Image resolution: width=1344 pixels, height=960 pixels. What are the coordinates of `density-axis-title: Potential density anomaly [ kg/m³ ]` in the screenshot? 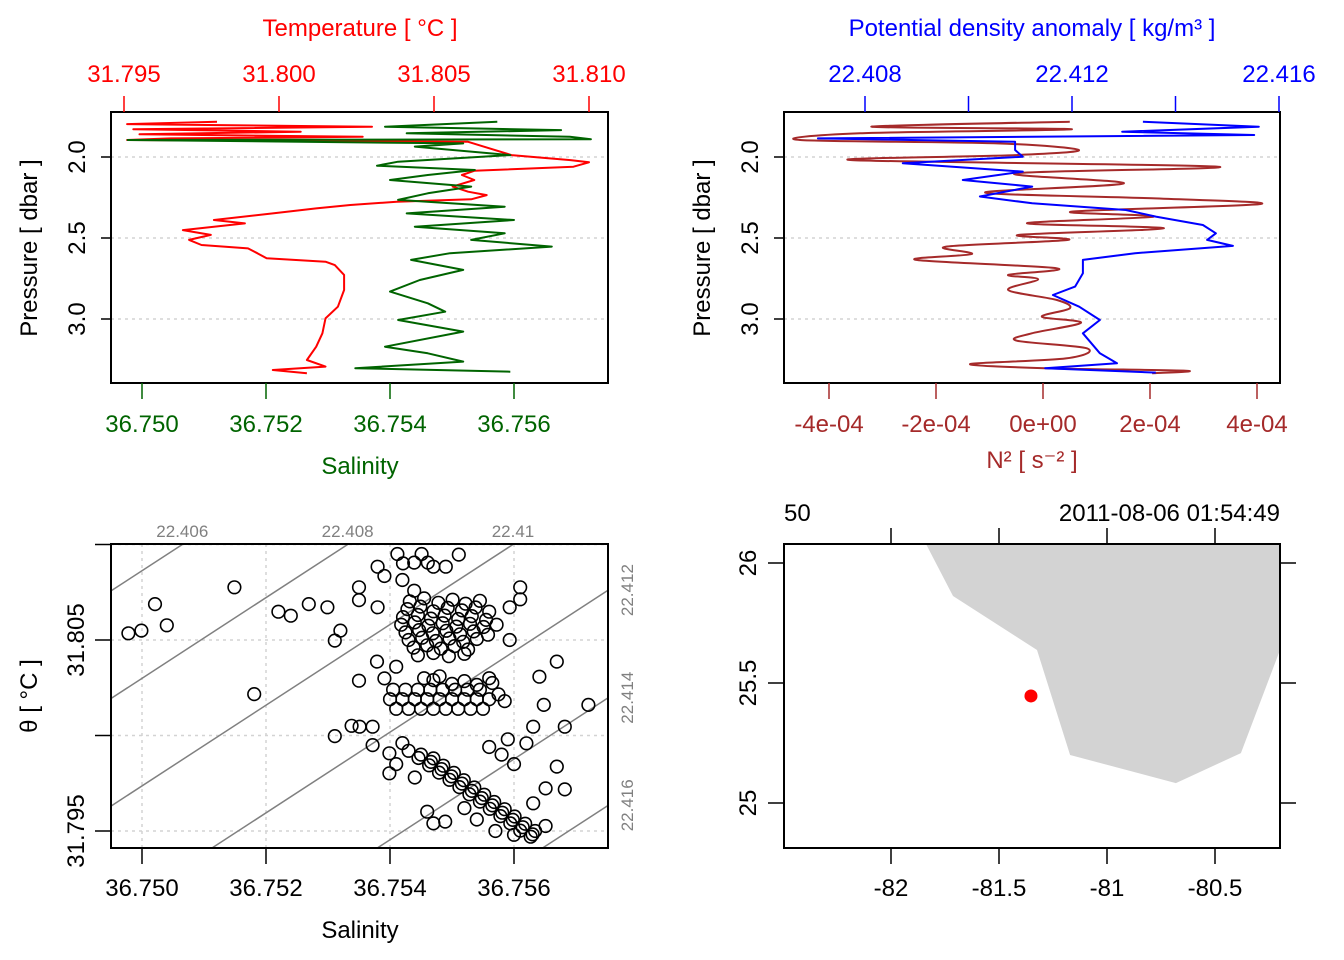 It's located at (1032, 28).